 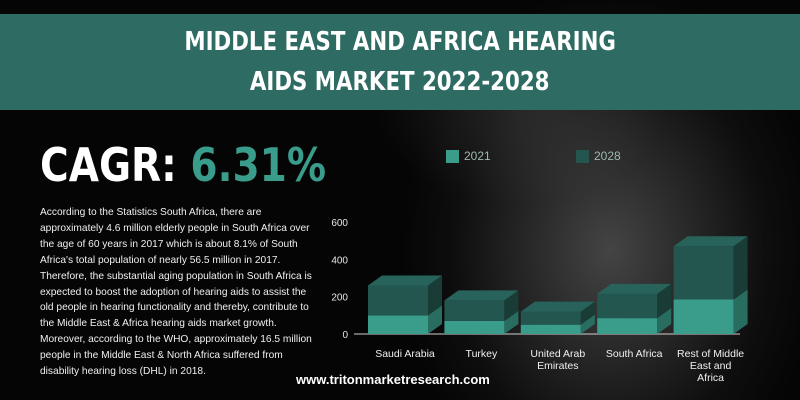 I want to click on x-category-label: Emirates, so click(x=557, y=366).